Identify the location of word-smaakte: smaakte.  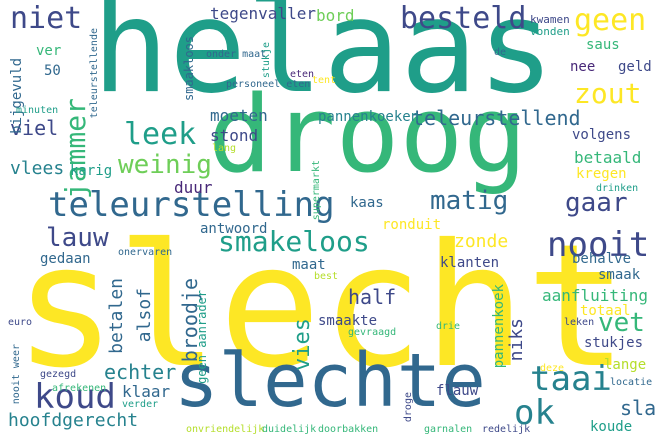
(348, 321).